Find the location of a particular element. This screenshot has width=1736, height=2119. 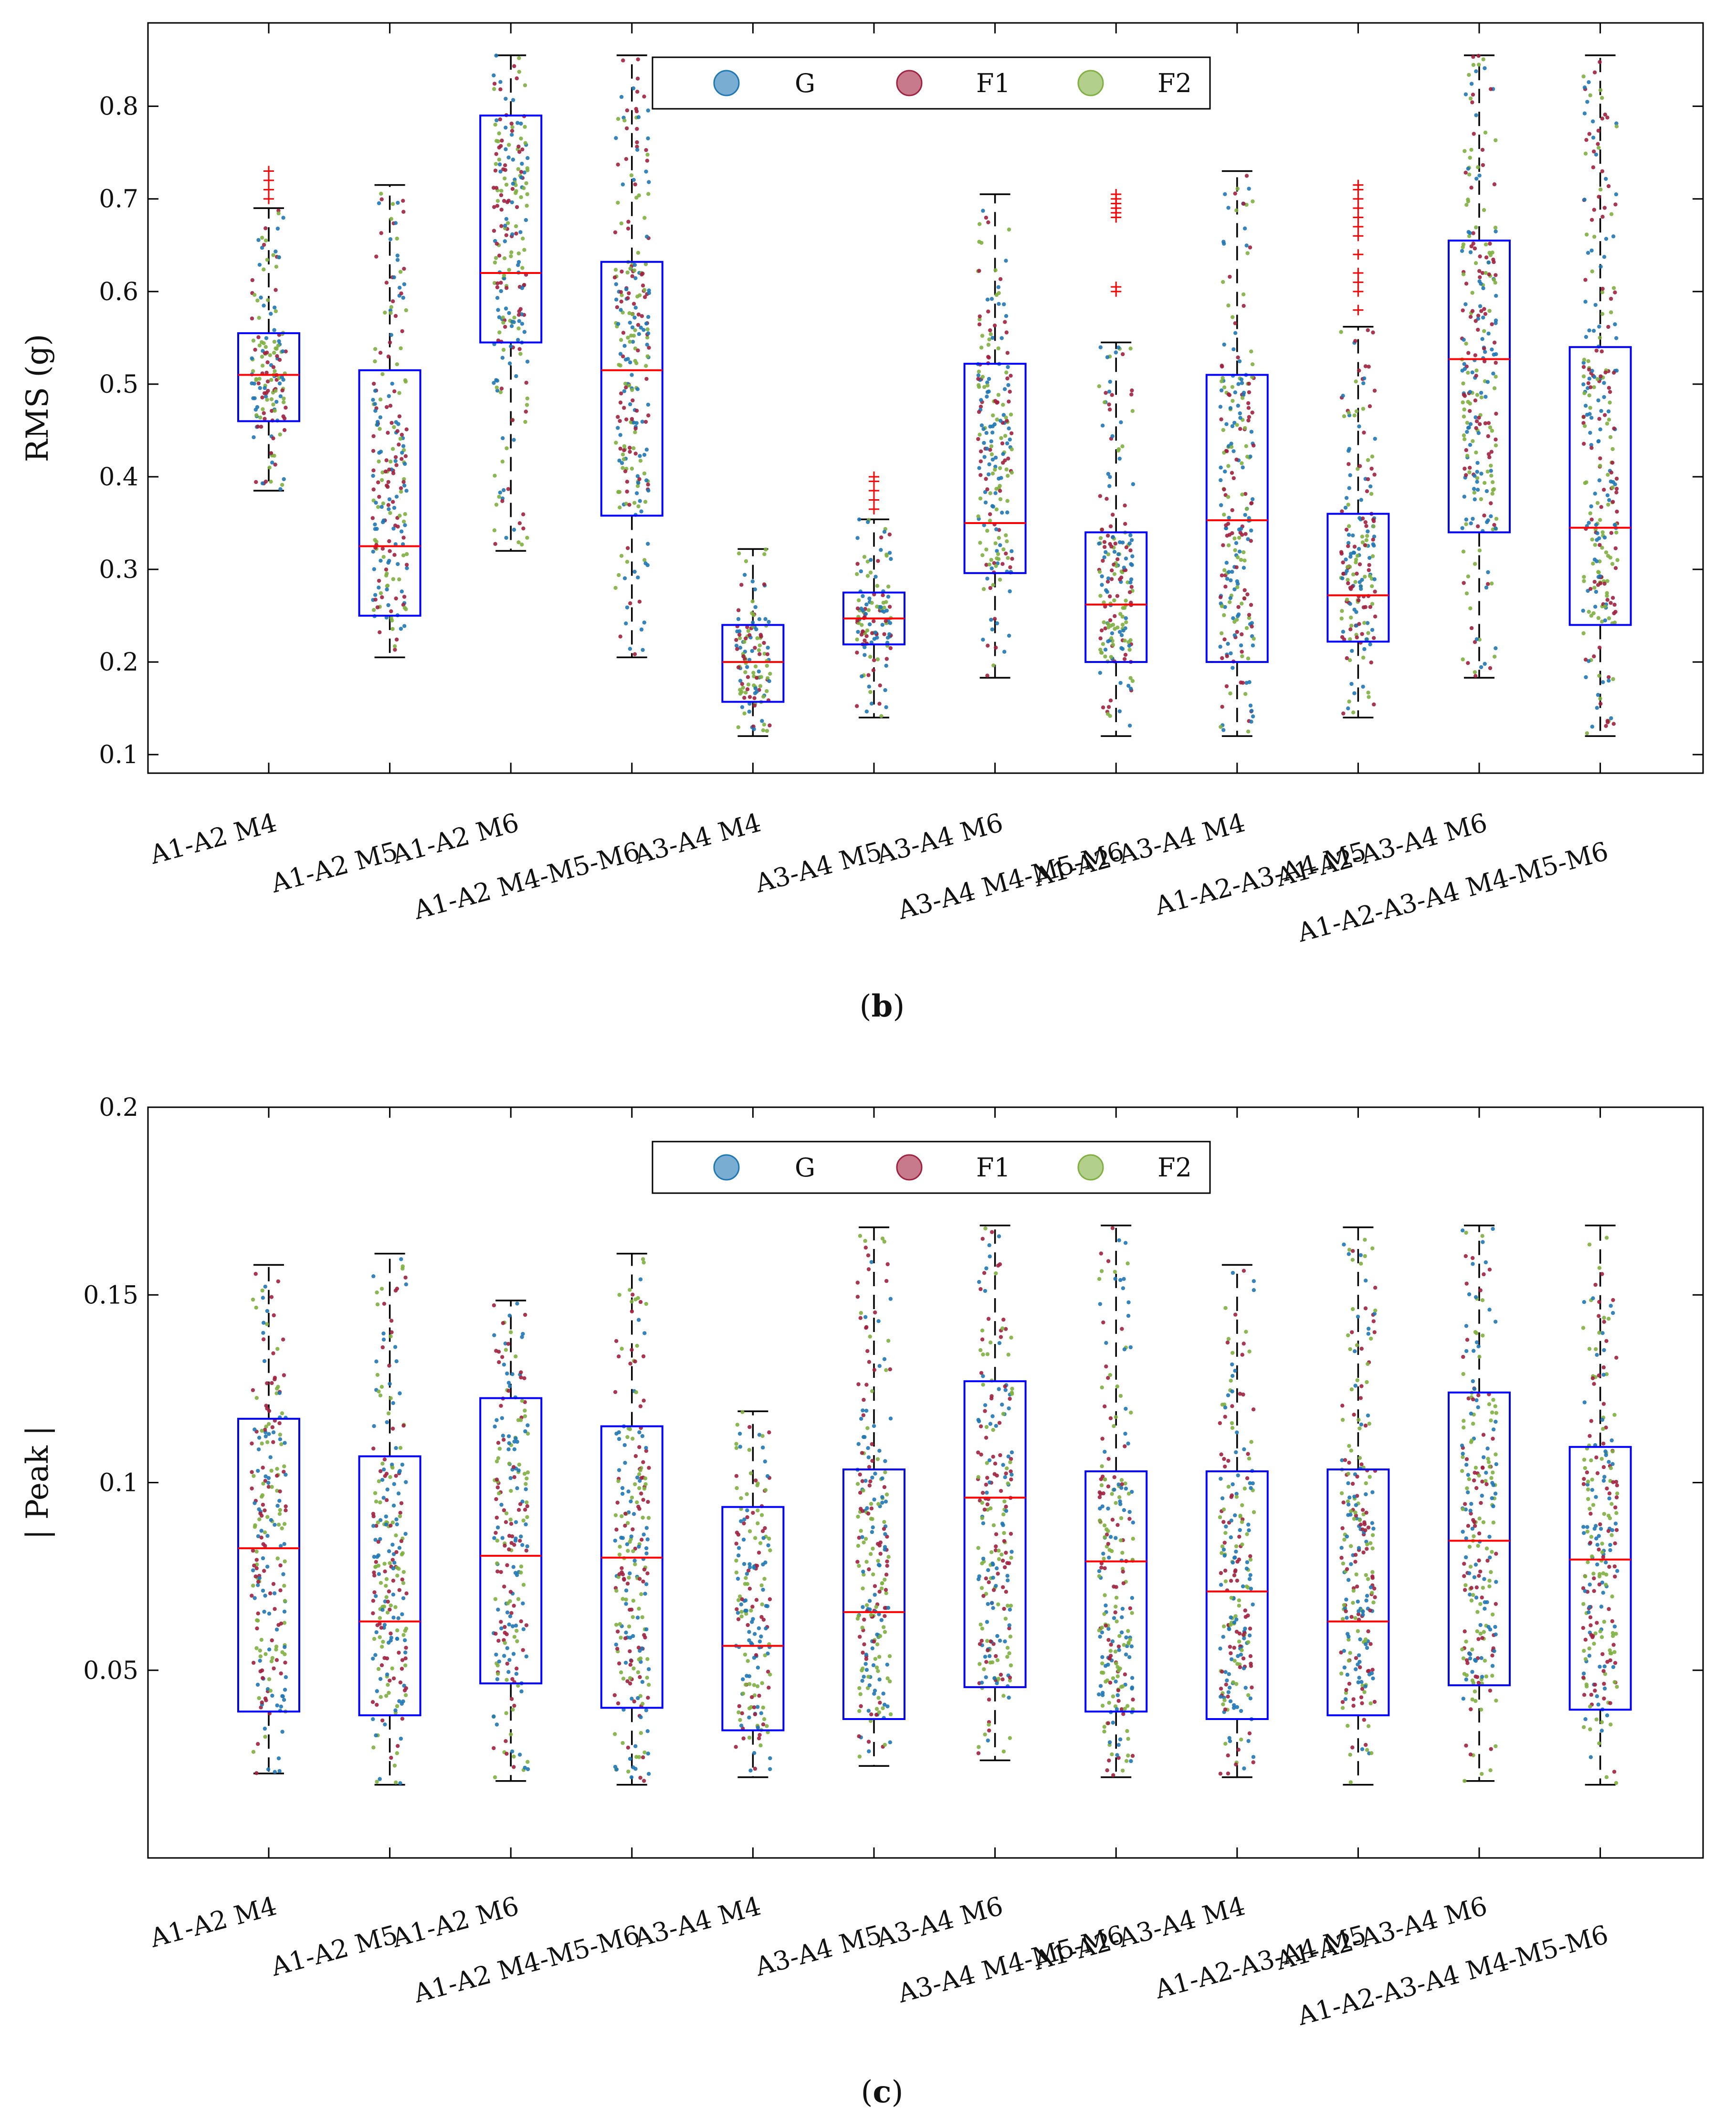

box-a1-a2-a3-a4-m4-m5-m6: A1-A2-A3-A4 M4-M5-M6 is located at coordinates (1463, 485).